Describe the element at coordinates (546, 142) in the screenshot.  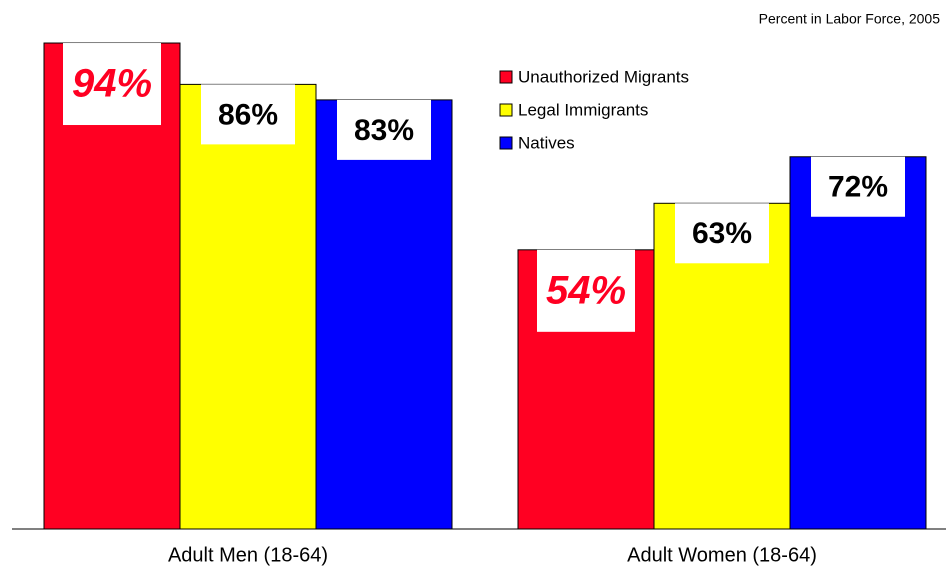
I see `legend-label: Natives` at that location.